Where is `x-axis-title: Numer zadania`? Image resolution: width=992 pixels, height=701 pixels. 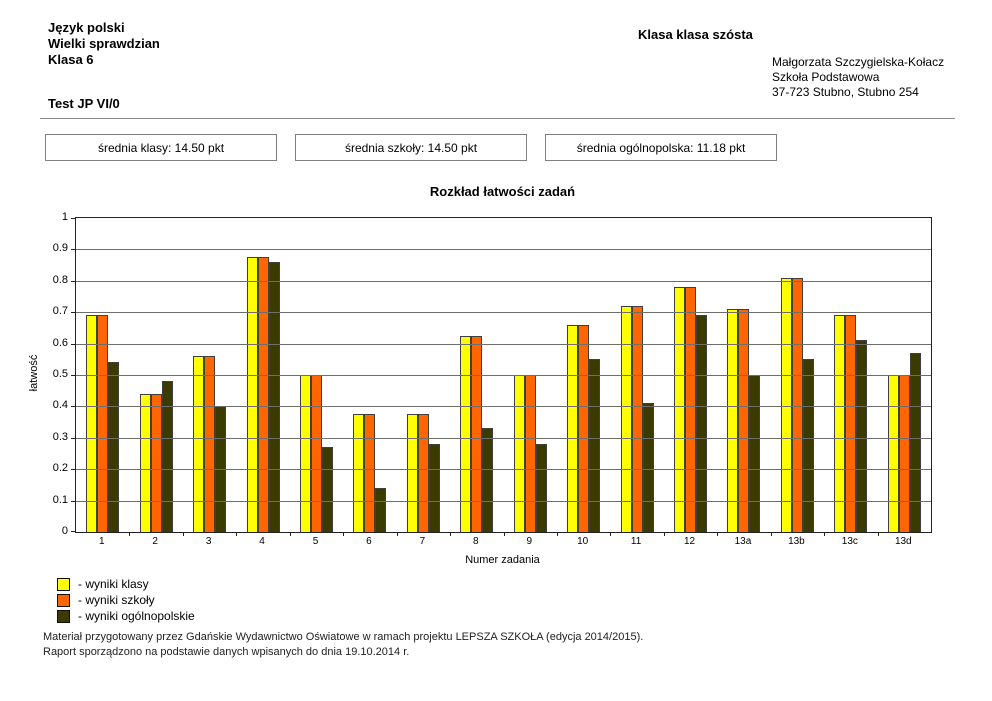
x-axis-title: Numer zadania is located at coordinates (502, 560).